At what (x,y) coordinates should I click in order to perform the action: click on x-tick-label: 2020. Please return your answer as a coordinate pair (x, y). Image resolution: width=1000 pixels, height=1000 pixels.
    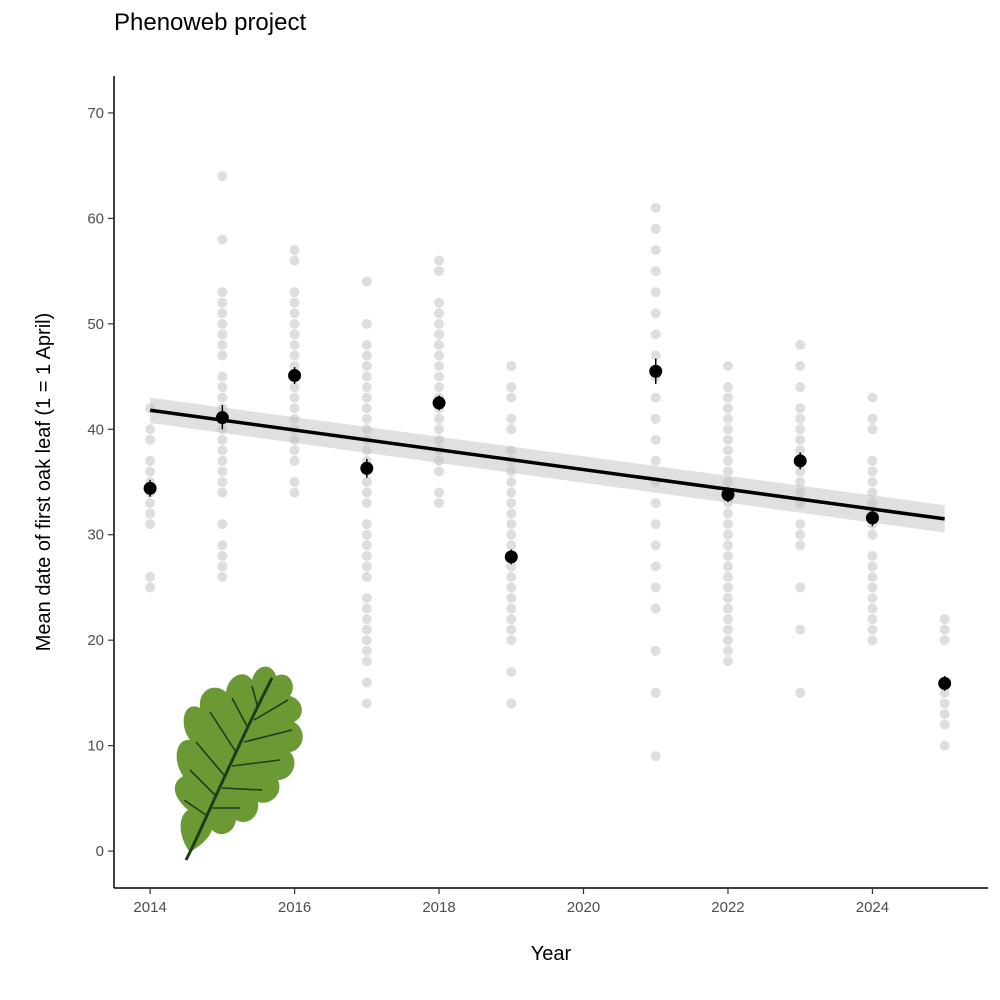
    Looking at the image, I should click on (583, 907).